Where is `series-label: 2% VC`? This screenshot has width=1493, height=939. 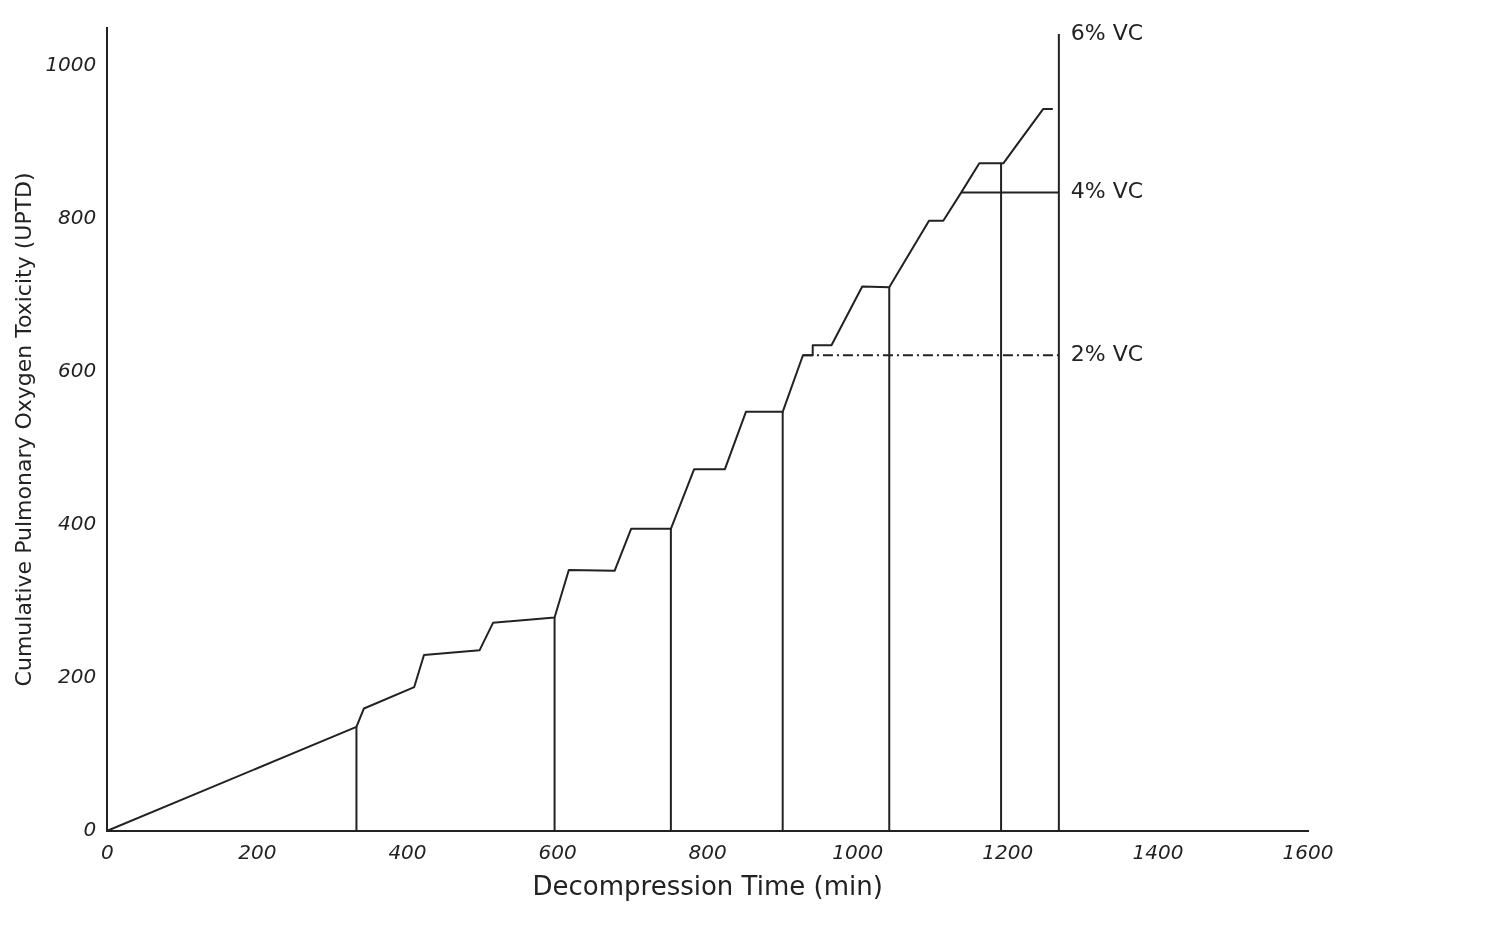 series-label: 2% VC is located at coordinates (1107, 353).